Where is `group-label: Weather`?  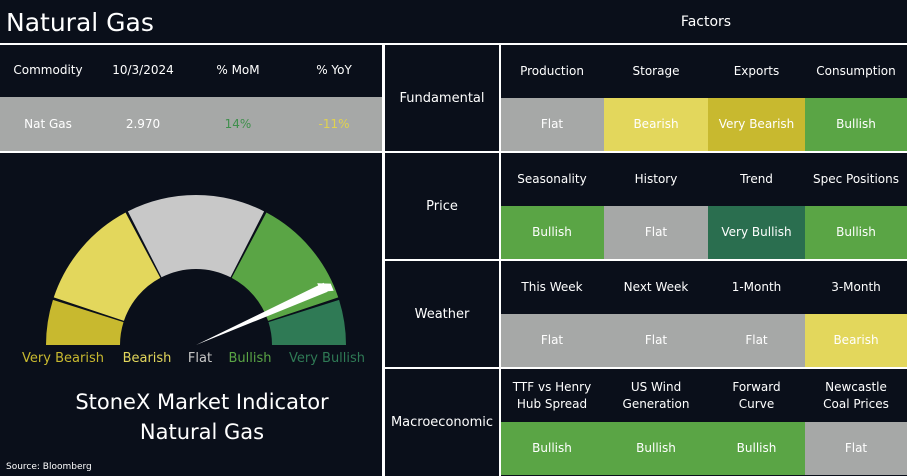
group-label: Weather is located at coordinates (442, 314).